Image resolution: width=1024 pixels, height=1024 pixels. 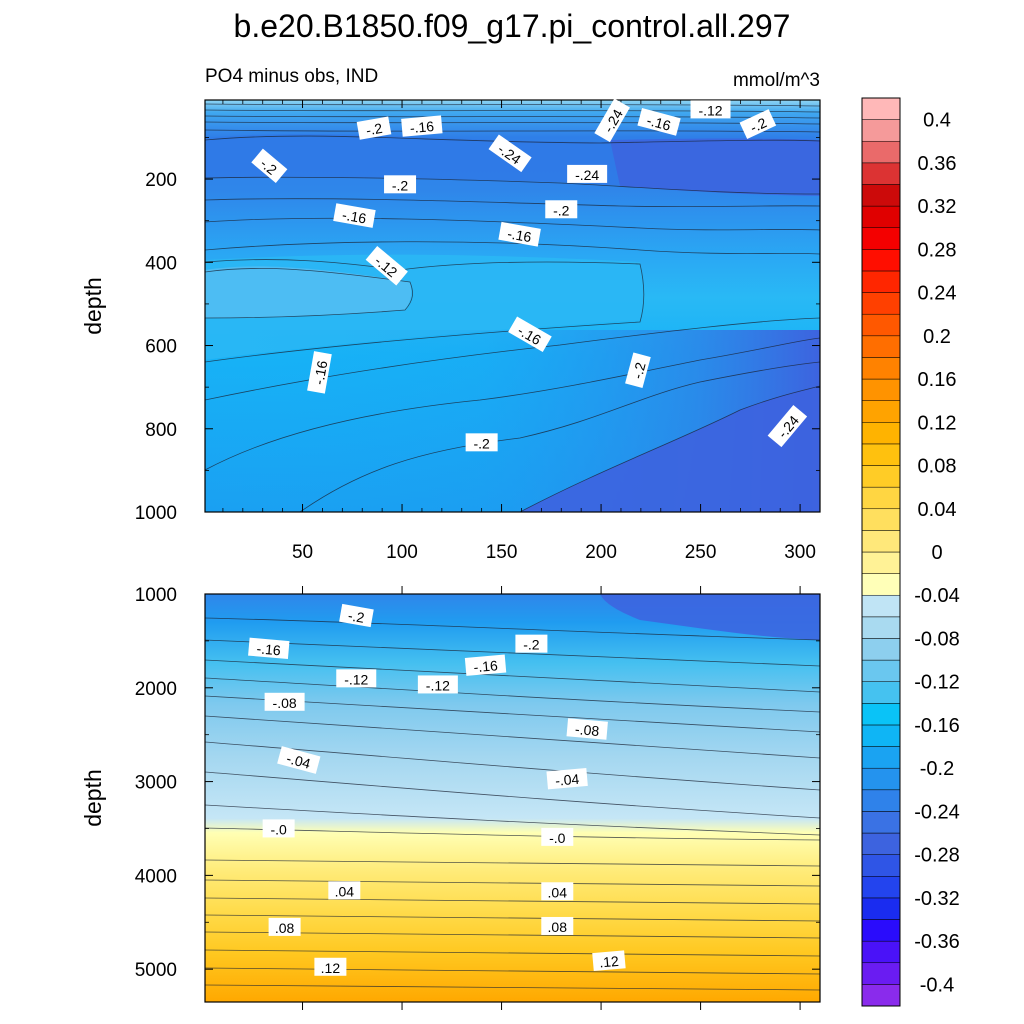 What do you see at coordinates (587, 173) in the screenshot?
I see `contour-label: -.24` at bounding box center [587, 173].